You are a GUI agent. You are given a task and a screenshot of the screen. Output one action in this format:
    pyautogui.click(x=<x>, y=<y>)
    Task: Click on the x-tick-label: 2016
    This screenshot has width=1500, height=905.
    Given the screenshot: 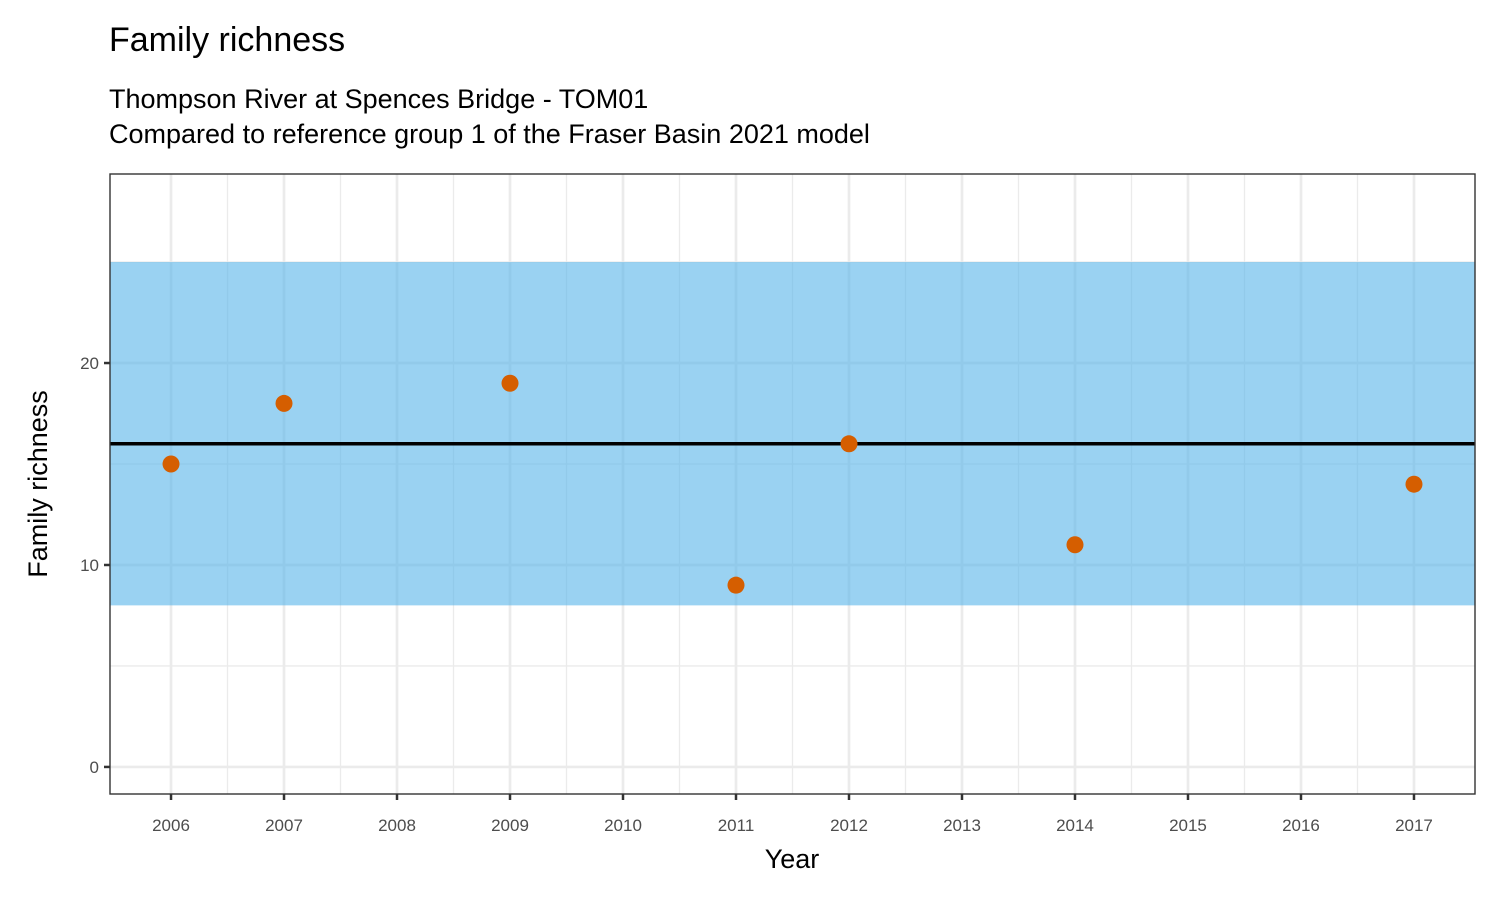 What is the action you would take?
    pyautogui.click(x=1301, y=825)
    